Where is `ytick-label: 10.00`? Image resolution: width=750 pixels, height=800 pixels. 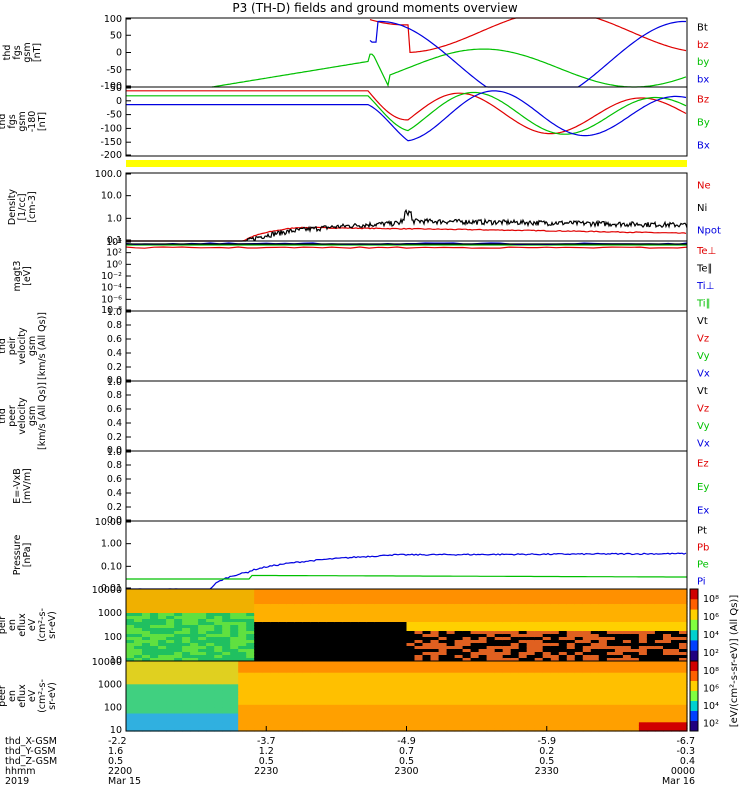 ytick-label: 10.00 is located at coordinates (108, 522).